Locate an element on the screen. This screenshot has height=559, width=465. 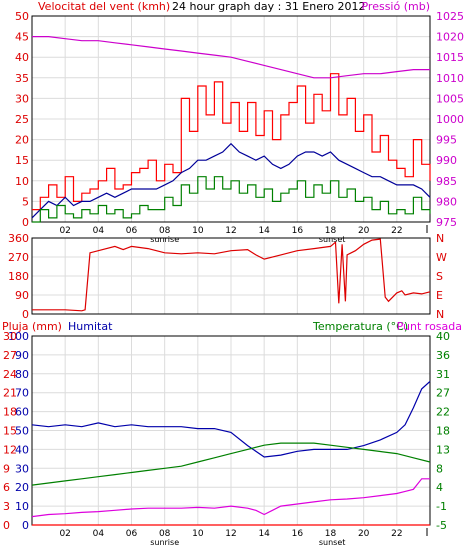
plot-frame is located at coordinates (231, 276).